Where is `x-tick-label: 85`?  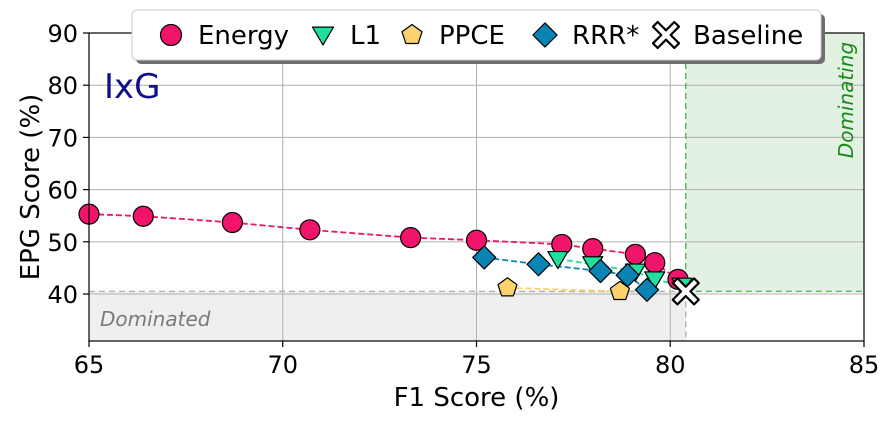
x-tick-label: 85 is located at coordinates (864, 365).